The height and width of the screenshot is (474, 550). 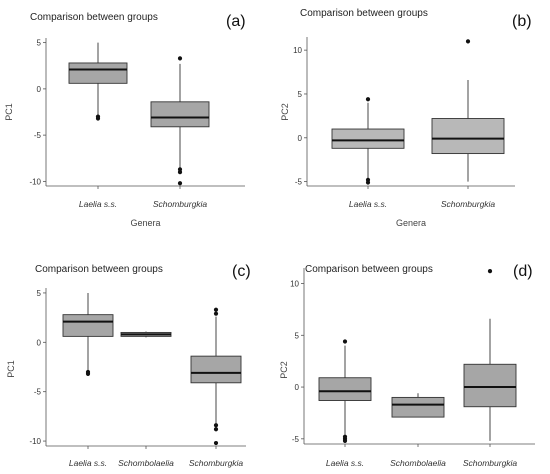 I want to click on panel-d-box-2: Schombolaelia, so click(x=418, y=430).